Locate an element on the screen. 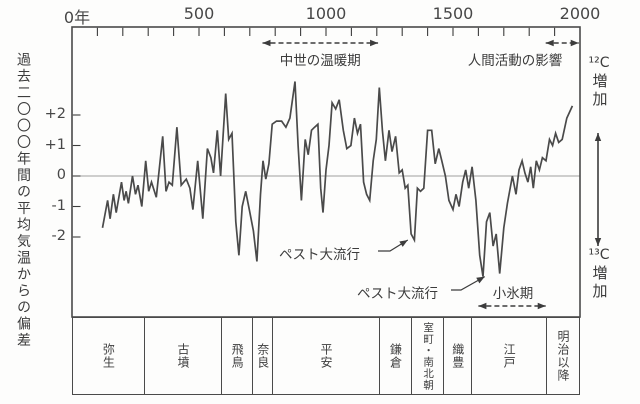 The width and height of the screenshot is (640, 404). era-label: 室町・南北朝 is located at coordinates (428, 356).